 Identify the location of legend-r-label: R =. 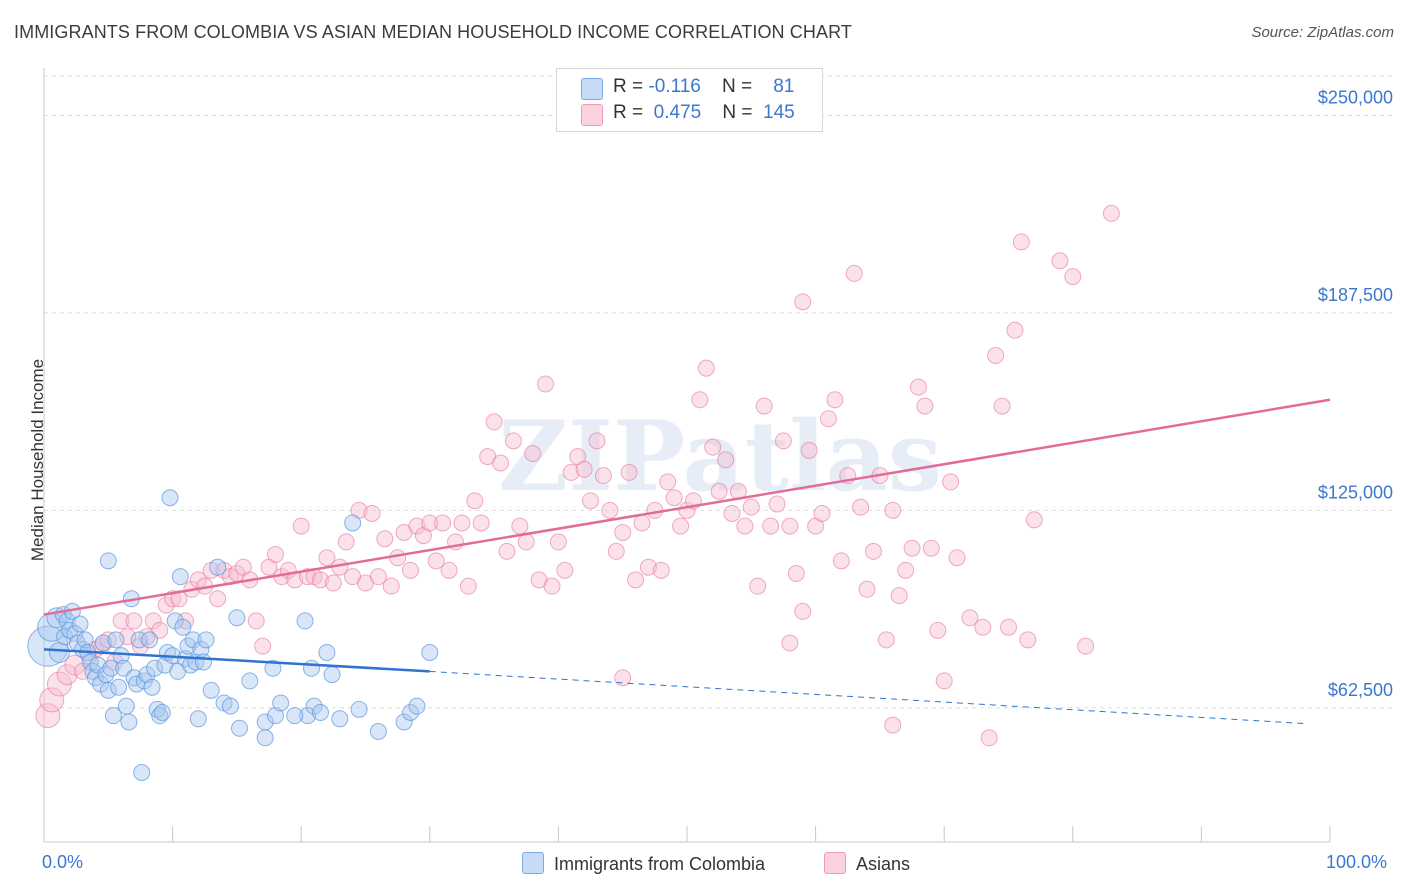
(628, 86).